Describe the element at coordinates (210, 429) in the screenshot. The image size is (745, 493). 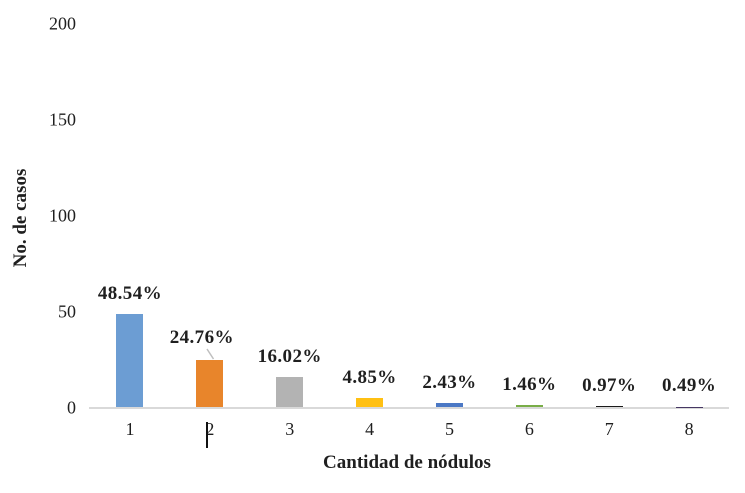
I see `x-tick-label: 2` at that location.